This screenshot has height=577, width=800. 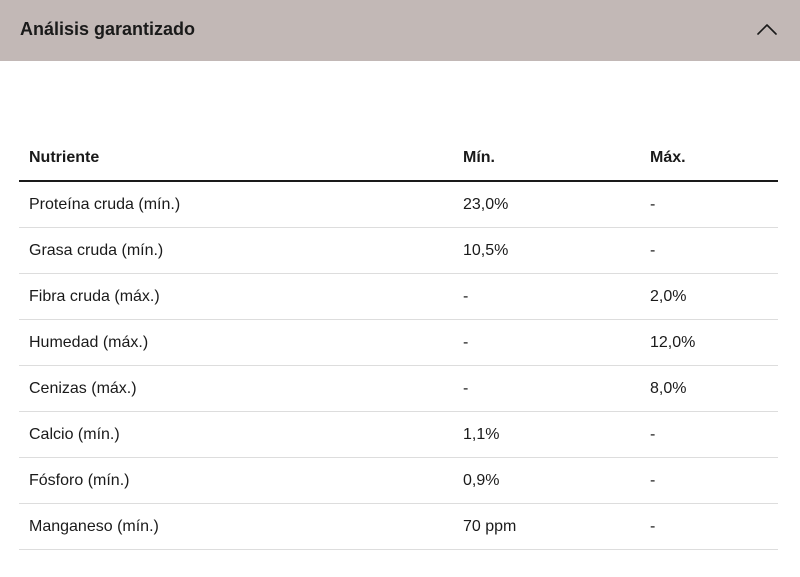 I want to click on min-value-cell: 23,0%, so click(x=546, y=204).